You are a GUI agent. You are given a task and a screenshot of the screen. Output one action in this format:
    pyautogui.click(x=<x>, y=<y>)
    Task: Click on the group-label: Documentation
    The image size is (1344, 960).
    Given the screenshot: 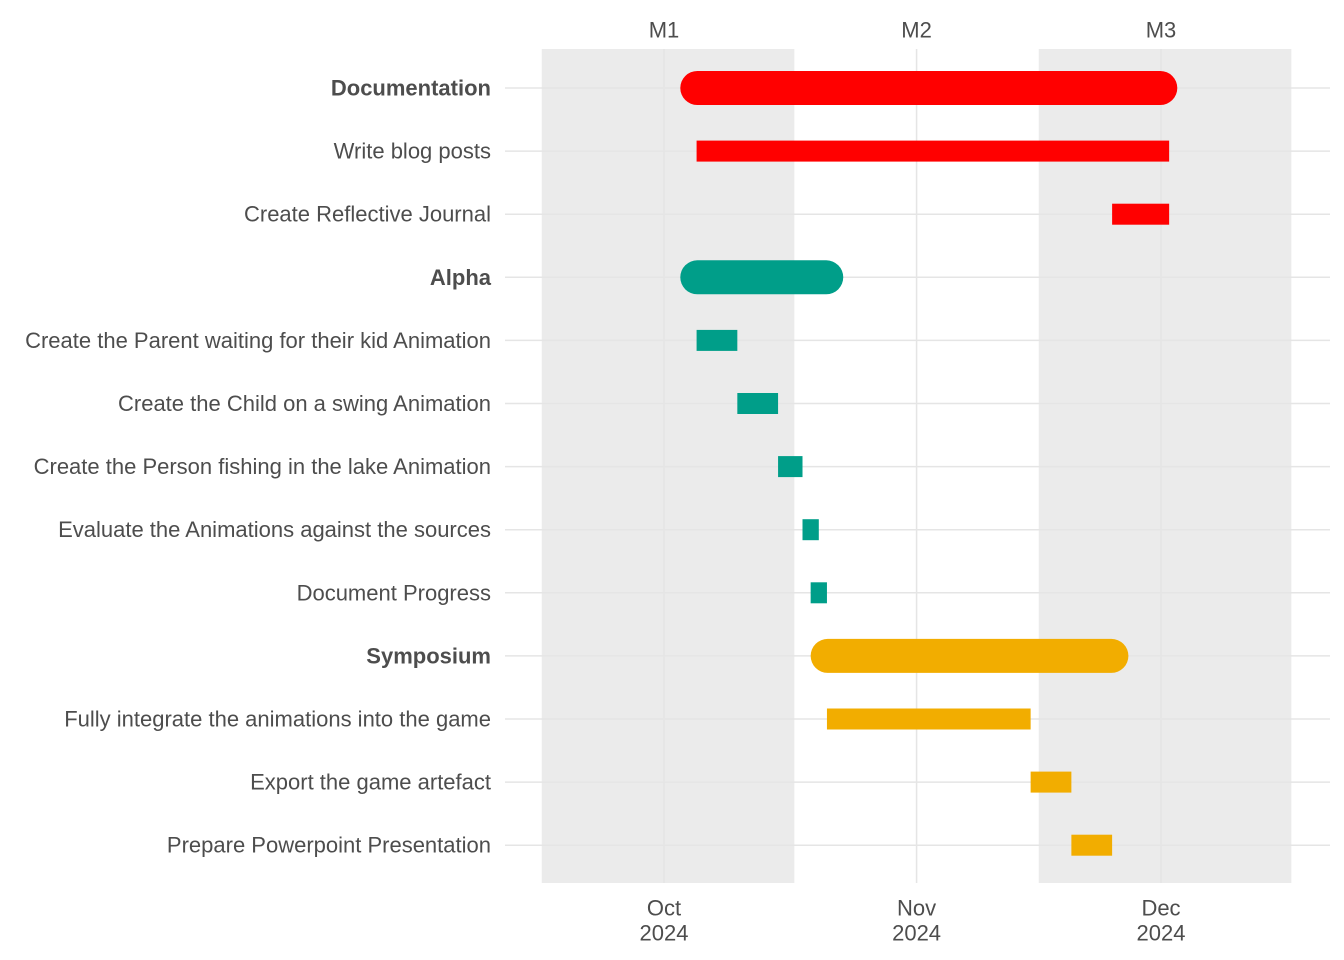 What is the action you would take?
    pyautogui.click(x=411, y=88)
    